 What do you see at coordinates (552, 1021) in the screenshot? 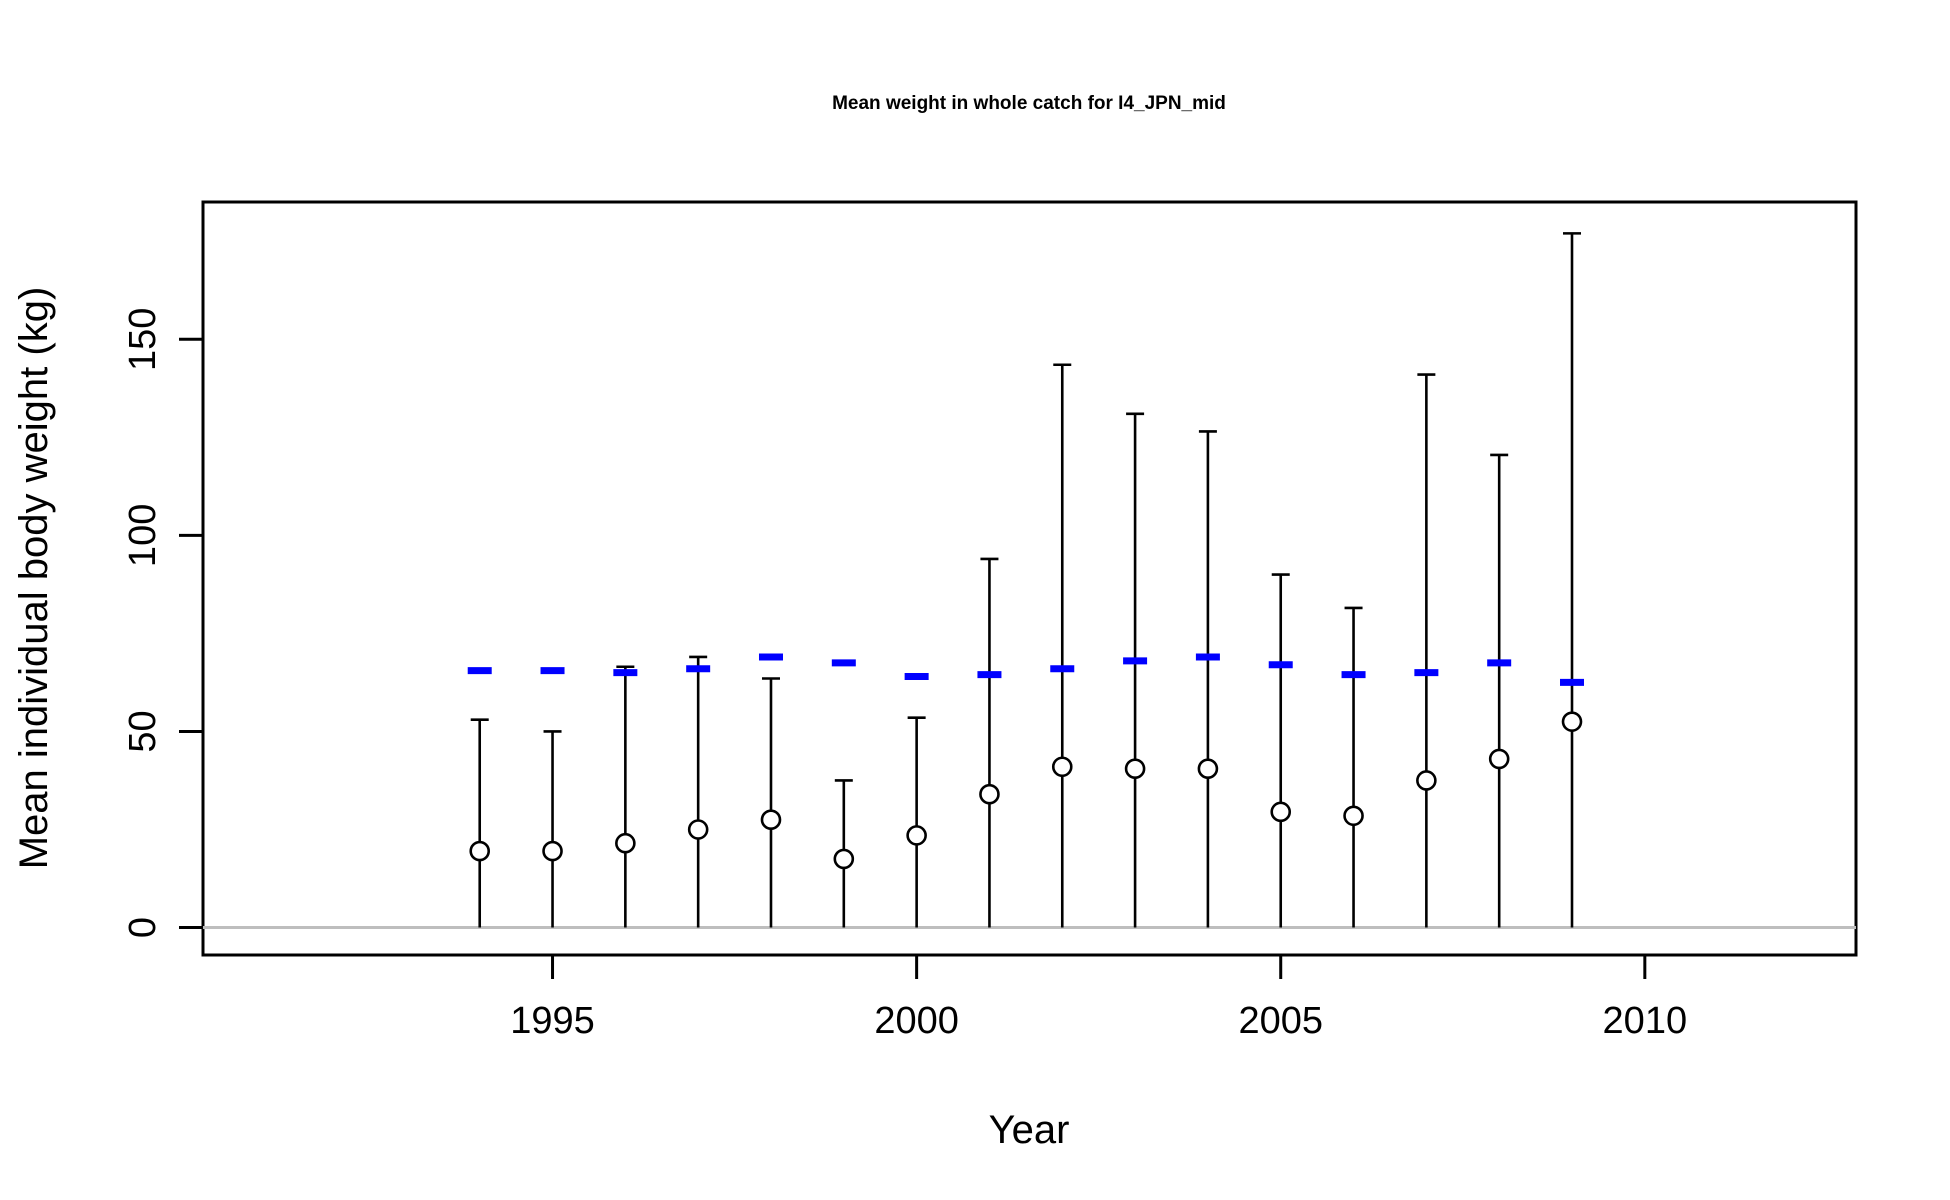
I see `x-tick-label: 1995` at bounding box center [552, 1021].